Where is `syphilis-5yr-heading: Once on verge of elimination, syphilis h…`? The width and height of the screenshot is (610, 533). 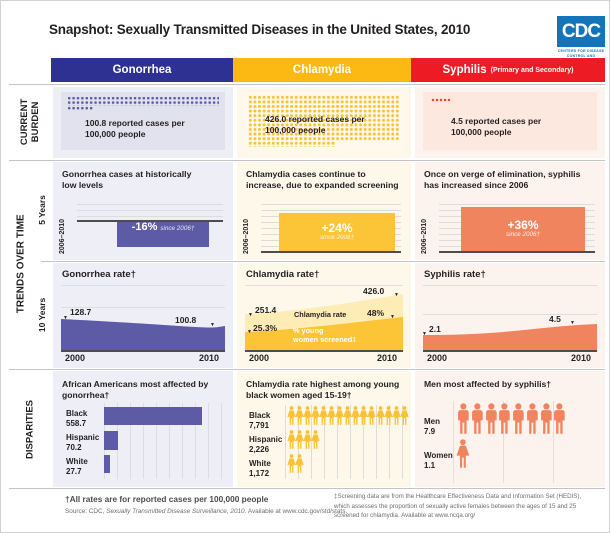 syphilis-5yr-heading: Once on verge of elimination, syphilis h… is located at coordinates (502, 179).